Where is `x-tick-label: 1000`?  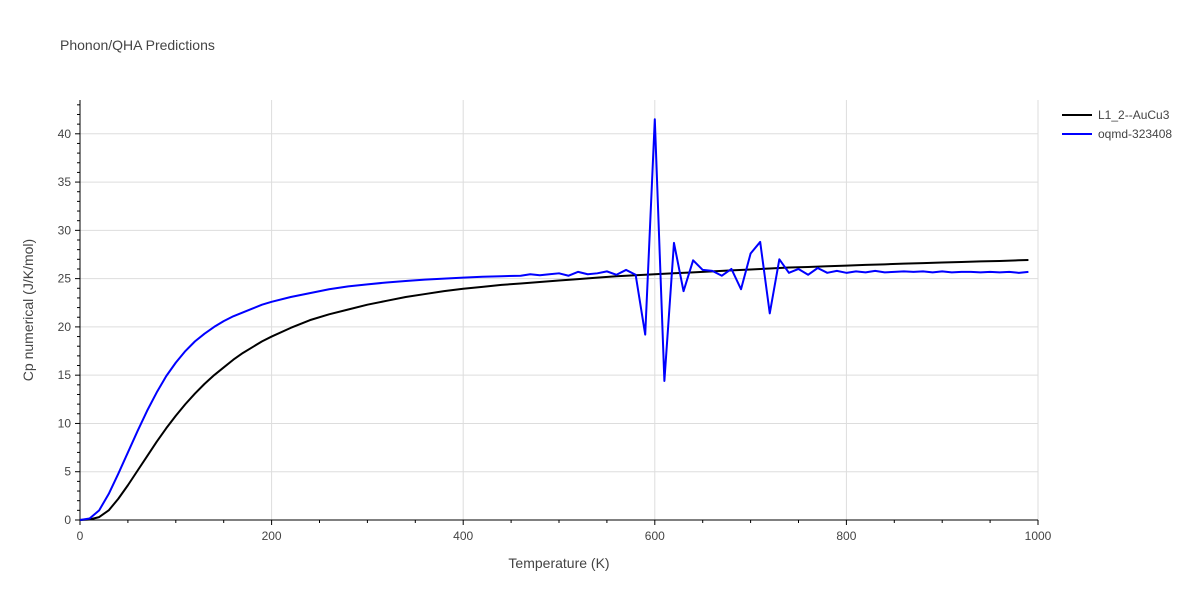 x-tick-label: 1000 is located at coordinates (1038, 536).